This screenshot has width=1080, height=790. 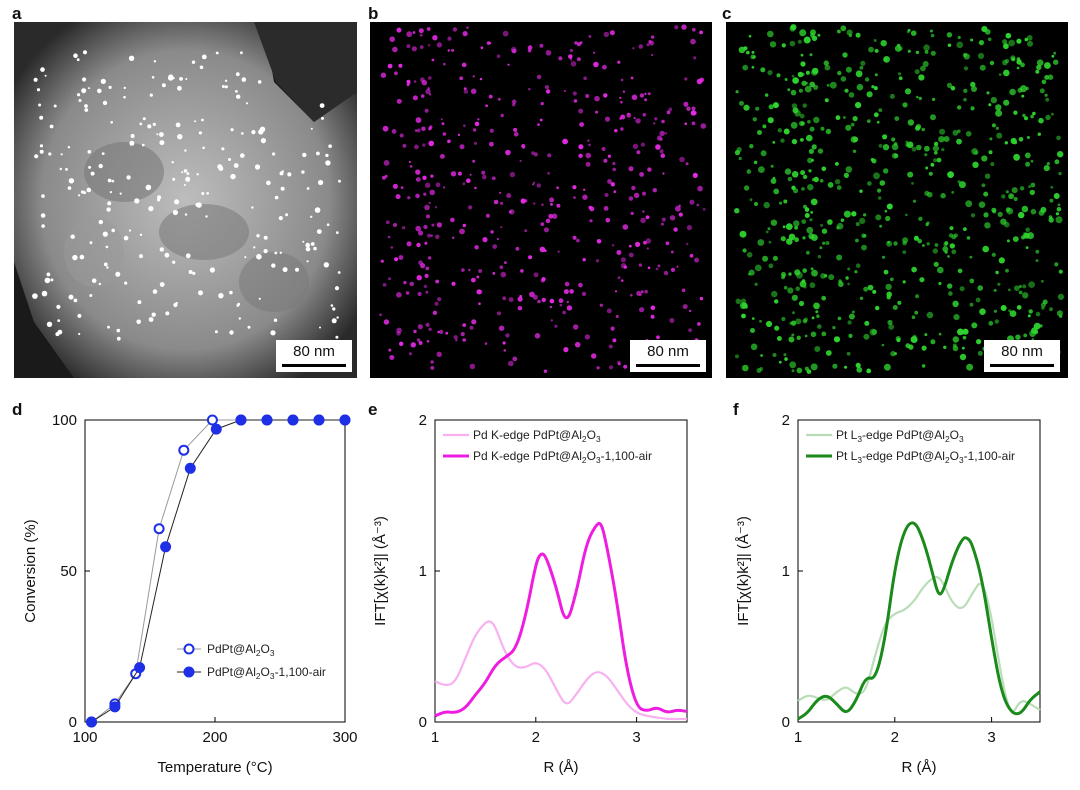 I want to click on plot-frame, so click(x=561, y=571).